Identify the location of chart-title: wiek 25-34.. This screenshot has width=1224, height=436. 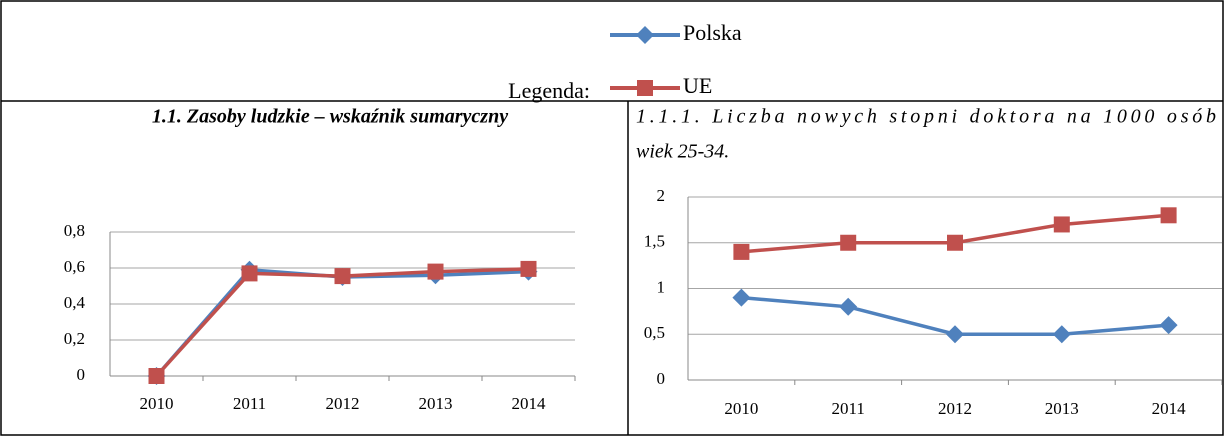
(682, 152).